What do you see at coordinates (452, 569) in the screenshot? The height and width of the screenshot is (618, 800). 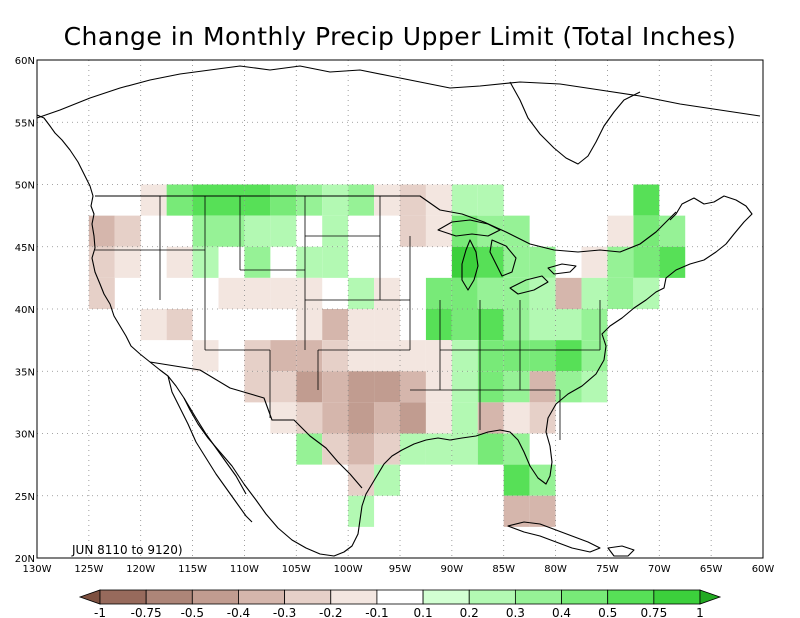 I see `lon-tick-label: 90W` at bounding box center [452, 569].